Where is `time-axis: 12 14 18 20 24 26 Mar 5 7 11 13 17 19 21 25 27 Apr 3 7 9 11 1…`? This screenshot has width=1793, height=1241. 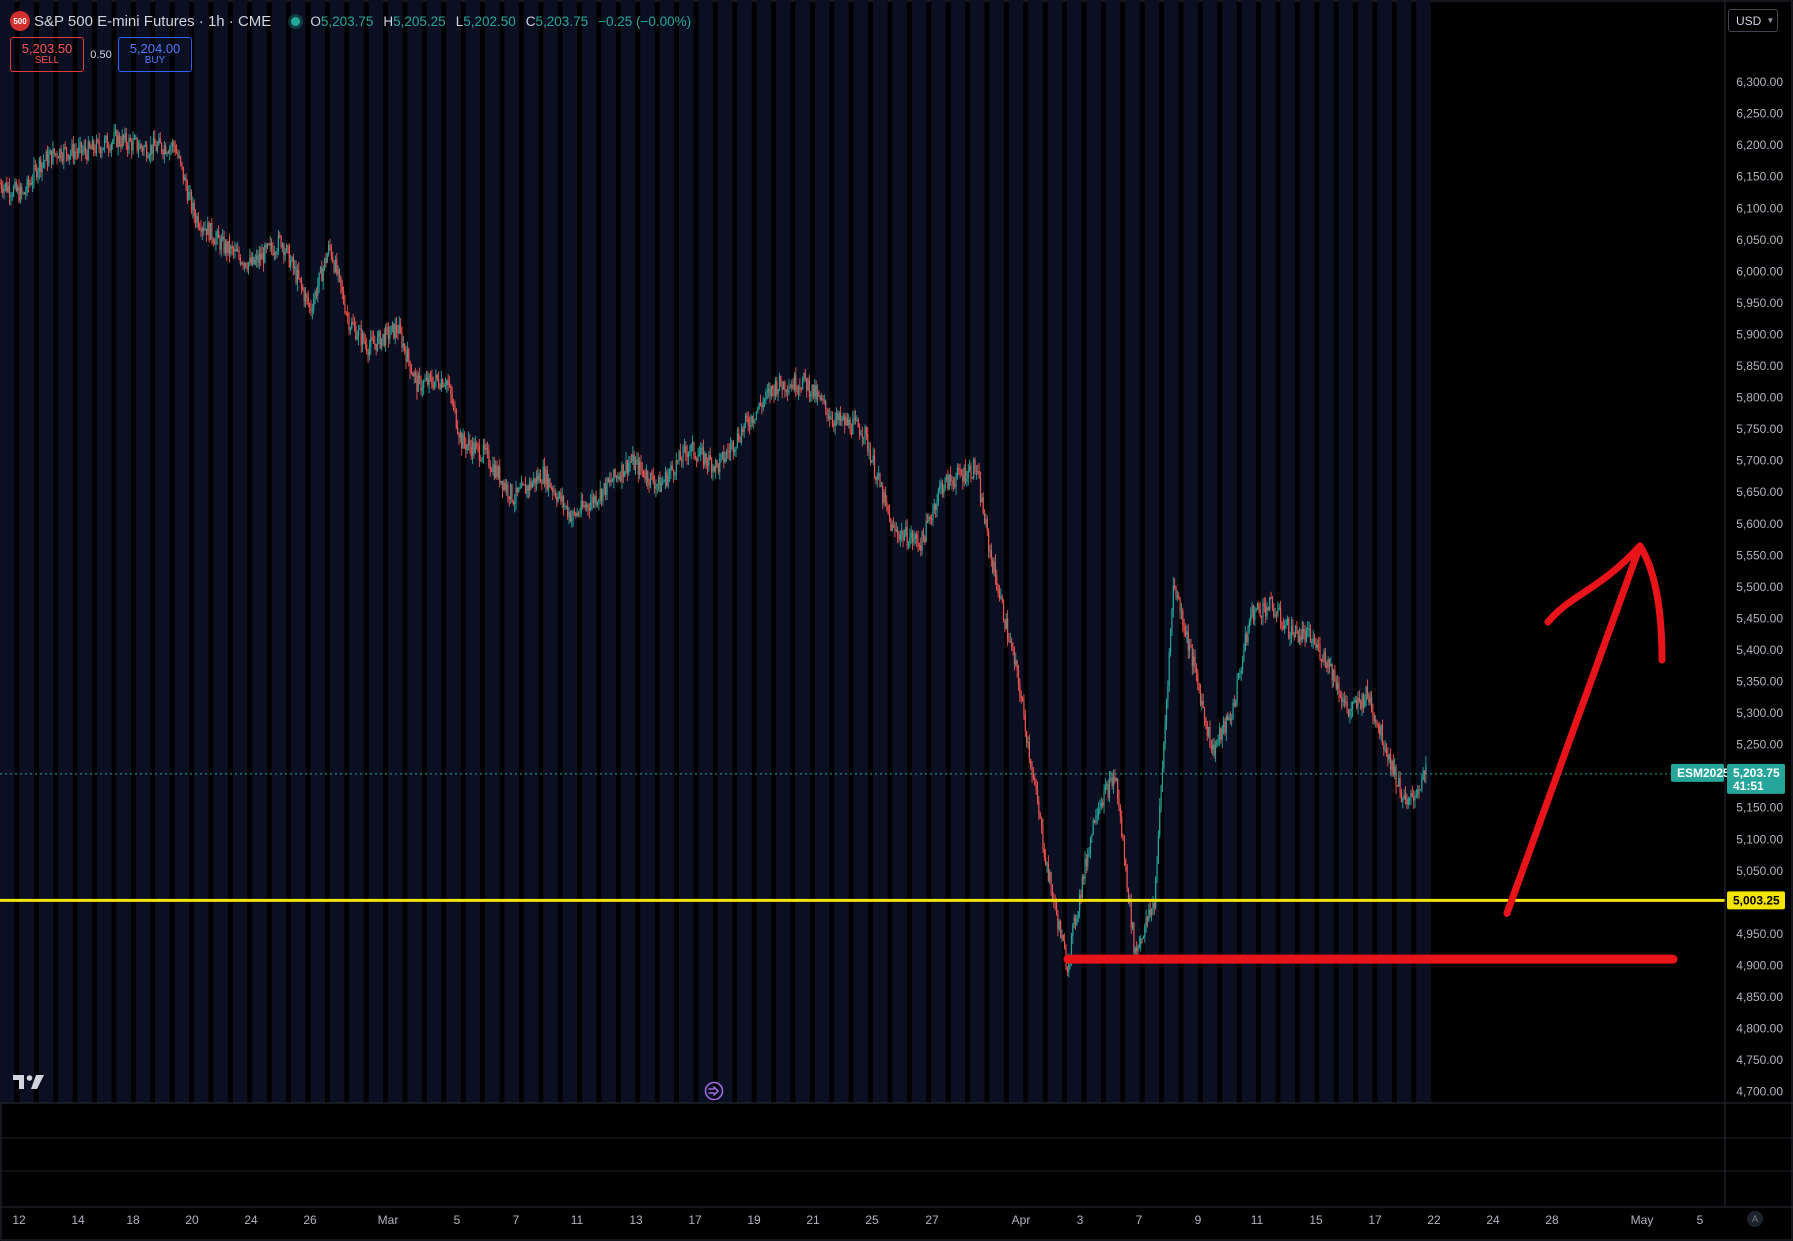 time-axis: 12 14 18 20 24 26 Mar 5 7 11 13 17 19 21 25 27 Apr 3 7 9 11 1… is located at coordinates (857, 1220).